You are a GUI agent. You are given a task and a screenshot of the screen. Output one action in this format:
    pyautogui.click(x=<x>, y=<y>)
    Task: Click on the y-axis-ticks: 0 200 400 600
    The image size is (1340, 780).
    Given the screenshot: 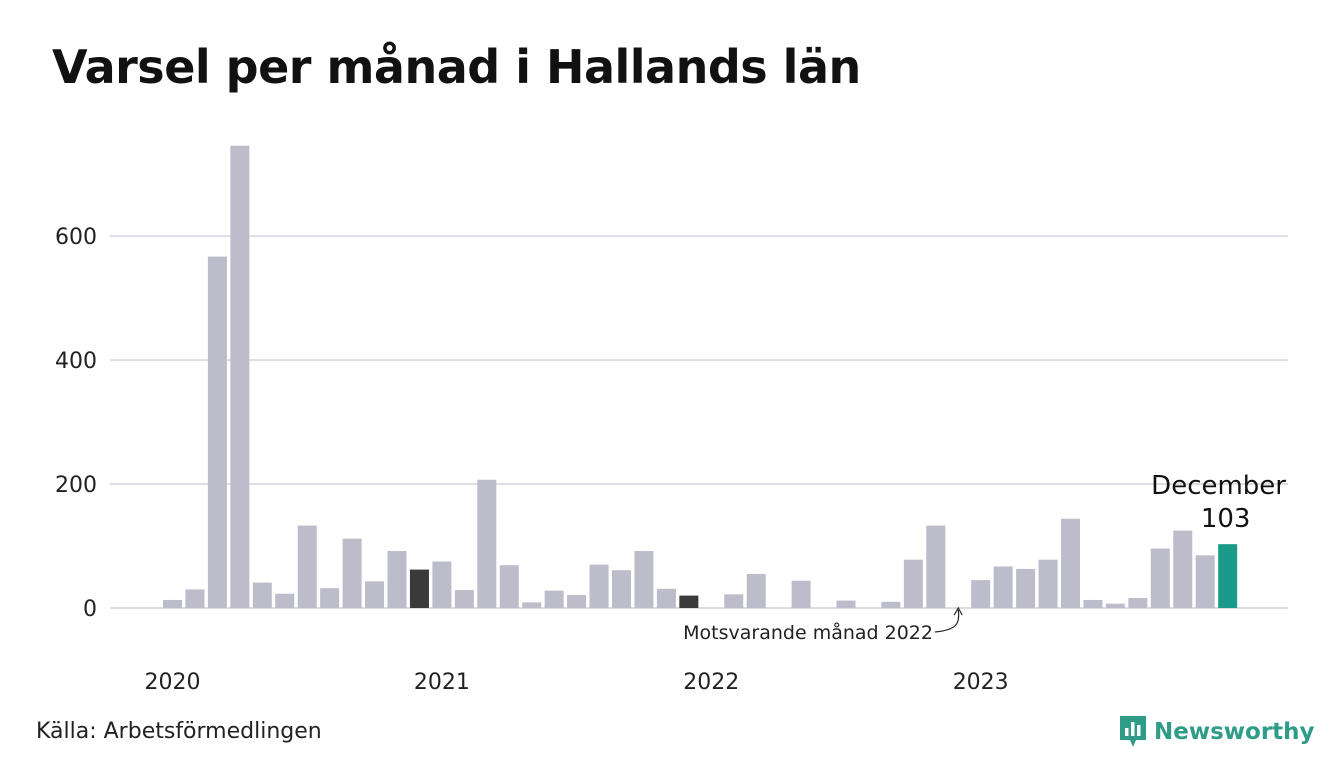 What is the action you would take?
    pyautogui.click(x=76, y=423)
    